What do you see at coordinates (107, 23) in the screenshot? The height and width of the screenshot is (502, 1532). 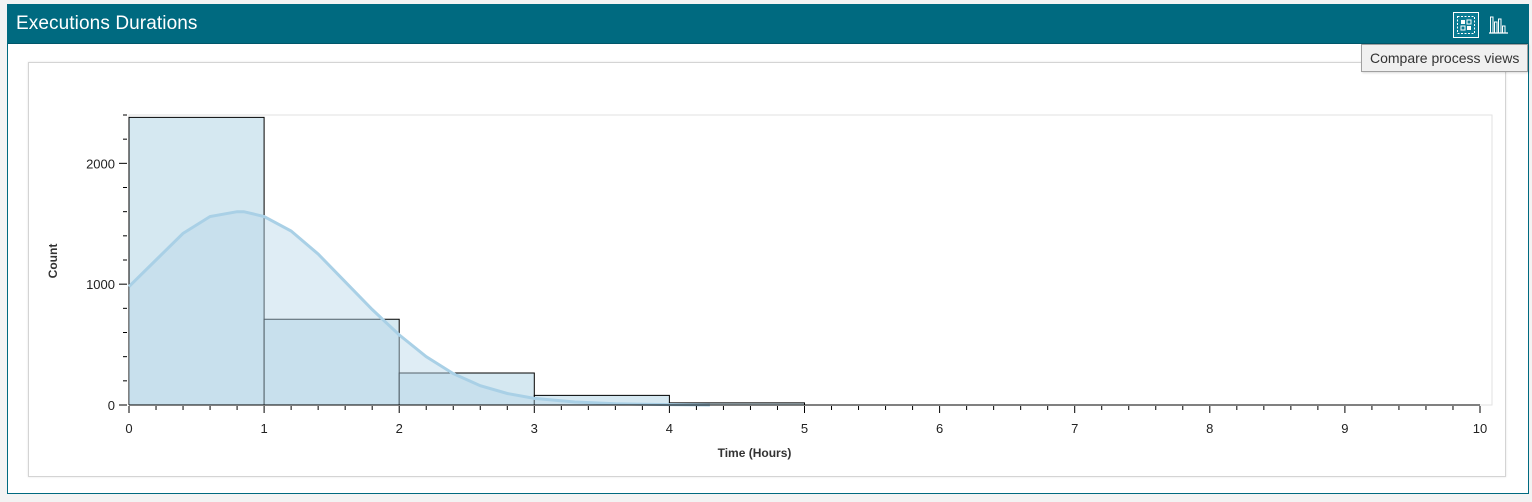 I see `panel-title: Executions Durations` at bounding box center [107, 23].